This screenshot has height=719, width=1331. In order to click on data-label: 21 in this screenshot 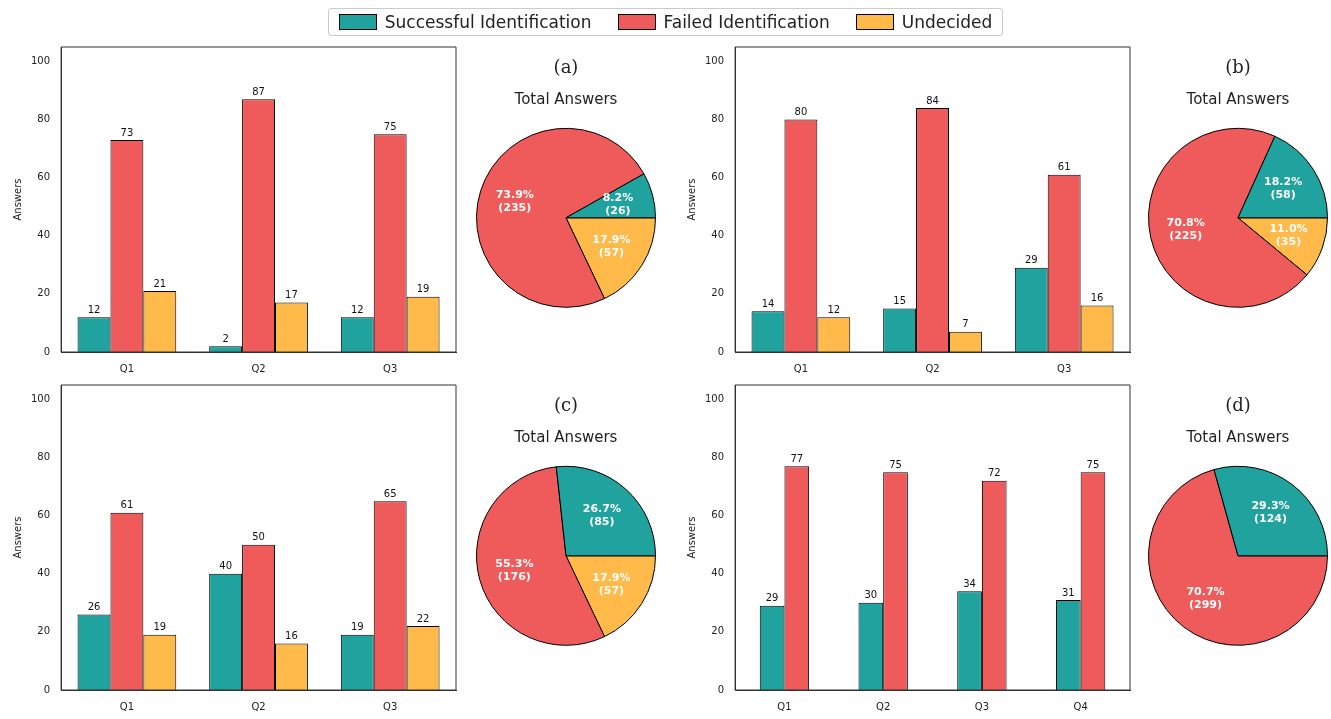, I will do `click(160, 283)`.